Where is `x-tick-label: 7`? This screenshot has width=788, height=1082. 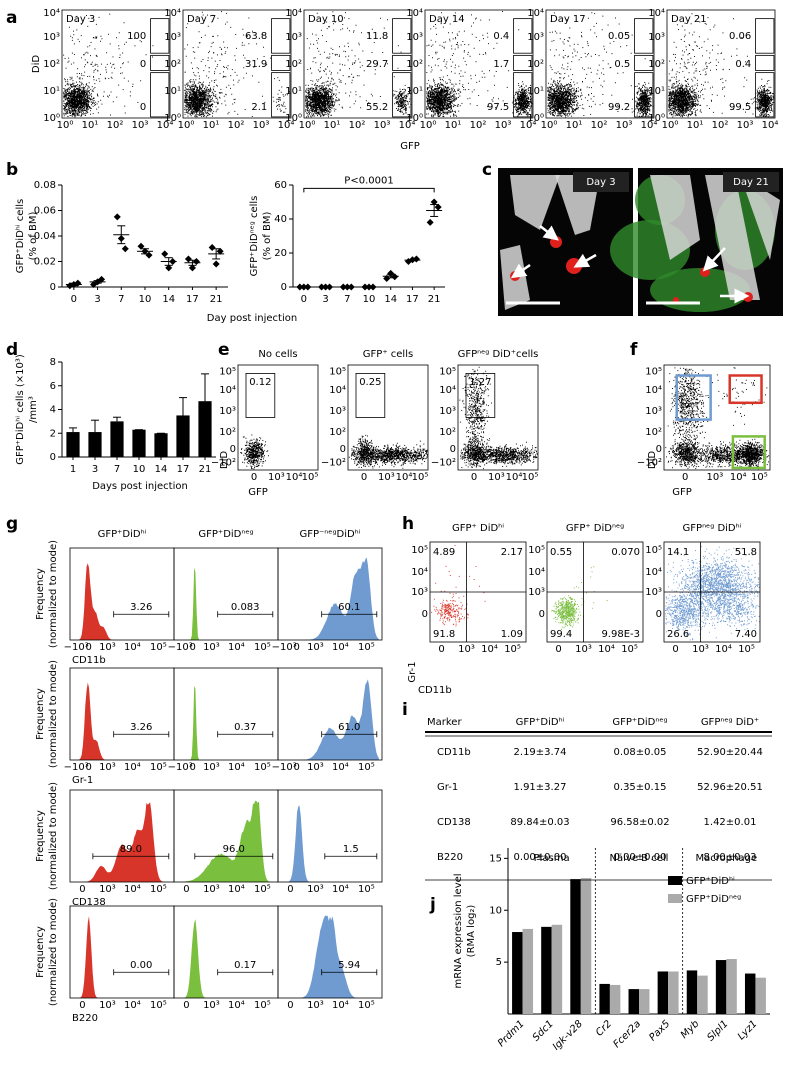 x-tick-label: 7 is located at coordinates (347, 299).